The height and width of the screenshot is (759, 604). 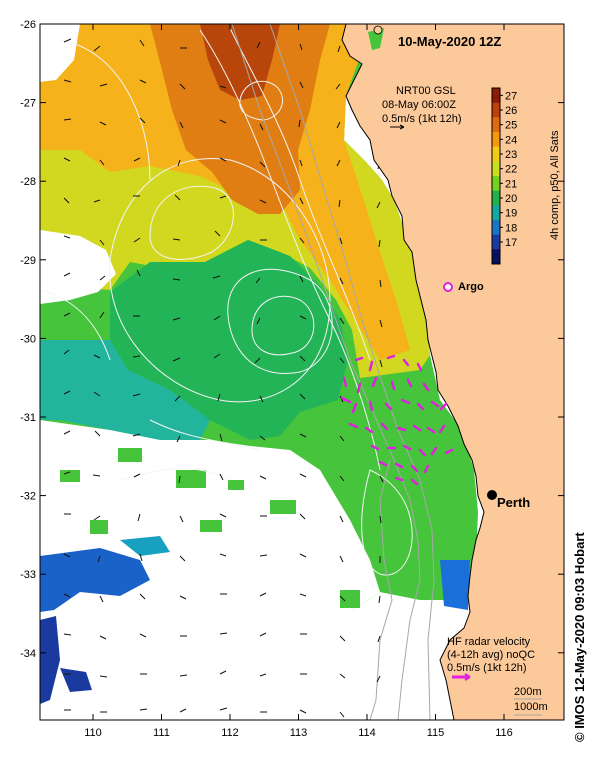 I want to click on colorbar-tick-label: 19, so click(x=511, y=214).